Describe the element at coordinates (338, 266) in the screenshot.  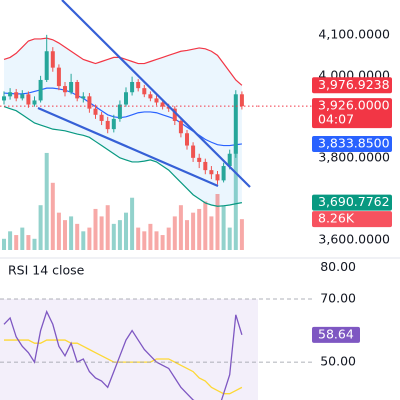
I see `y-tick-label: 80.00` at that location.